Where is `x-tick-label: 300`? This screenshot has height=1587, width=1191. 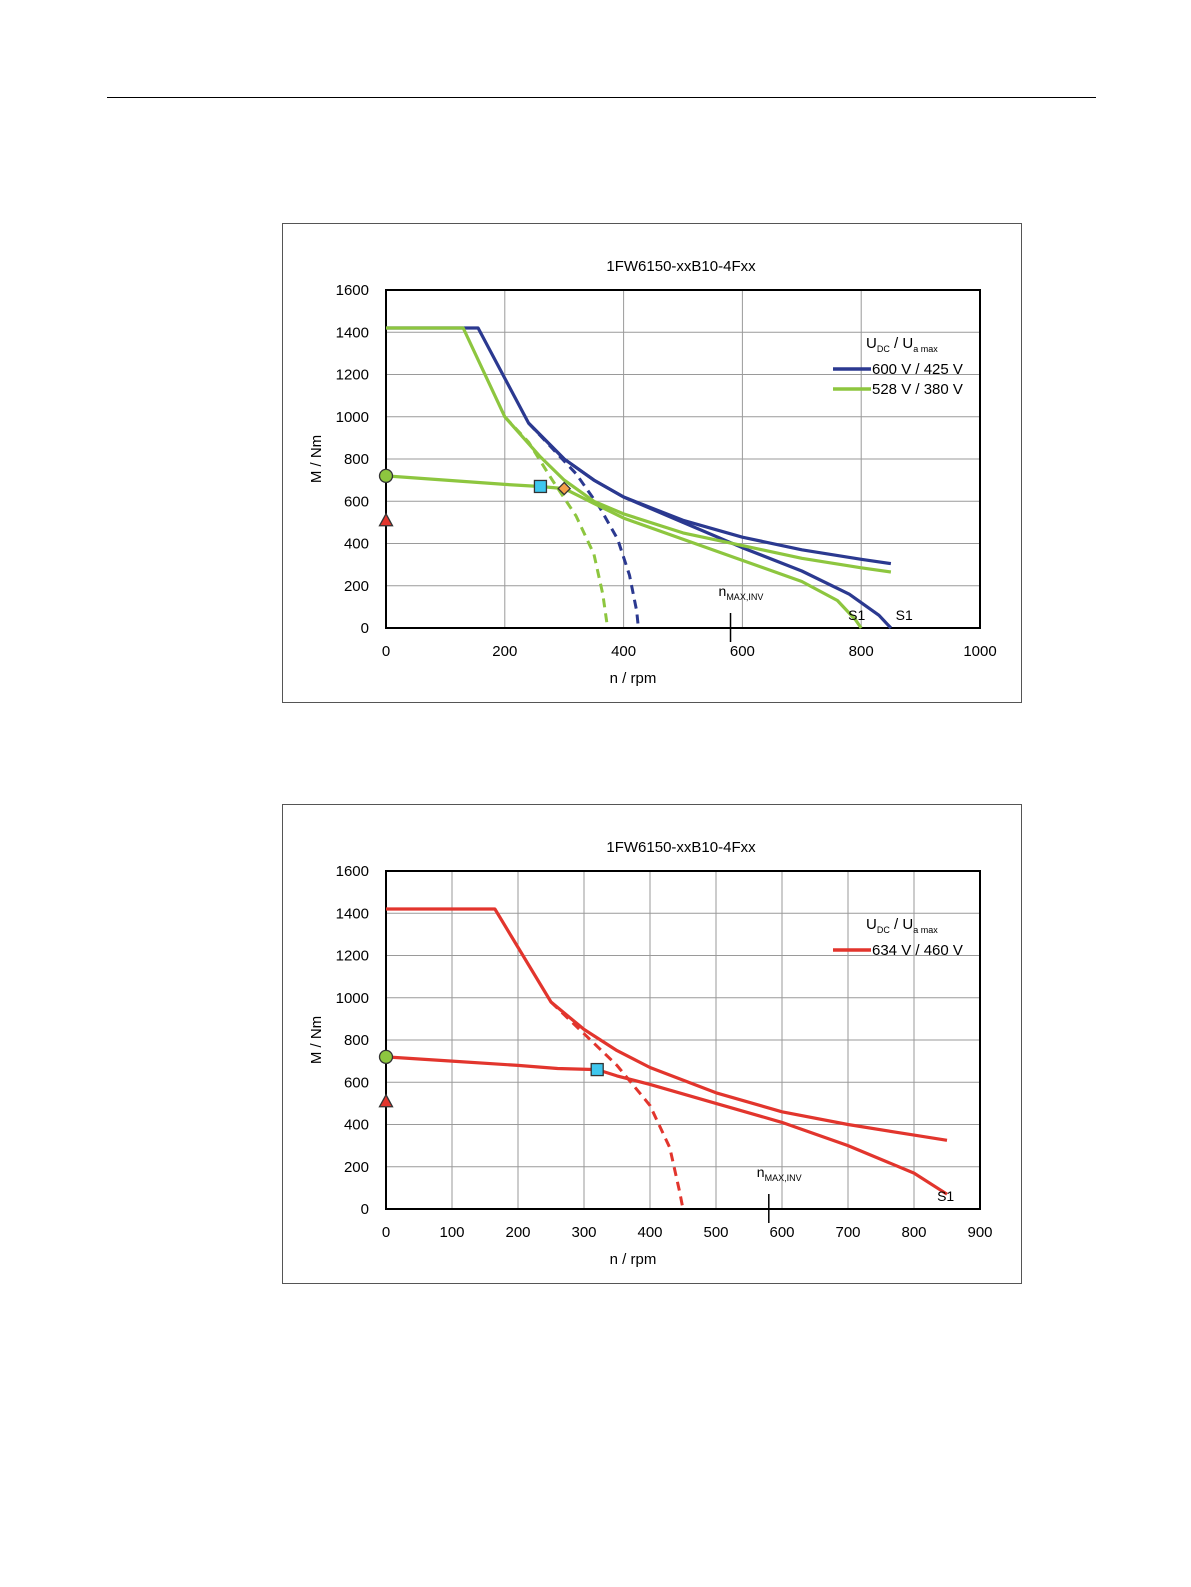
x-tick-label: 300 is located at coordinates (583, 1232).